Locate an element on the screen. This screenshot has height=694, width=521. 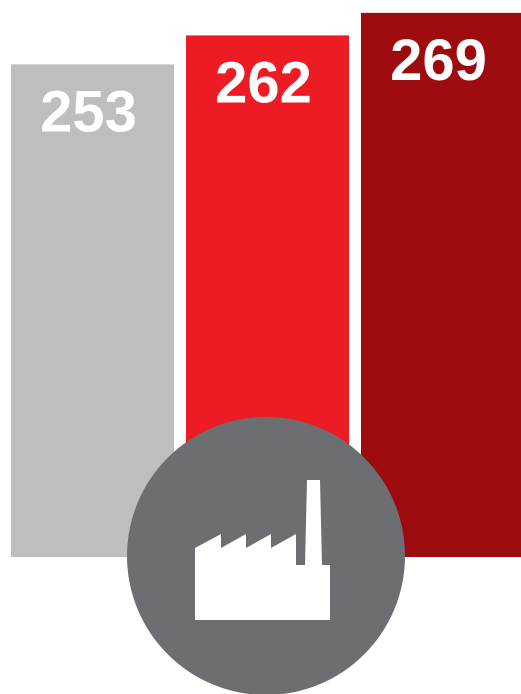
value-label: 269 is located at coordinates (438, 60).